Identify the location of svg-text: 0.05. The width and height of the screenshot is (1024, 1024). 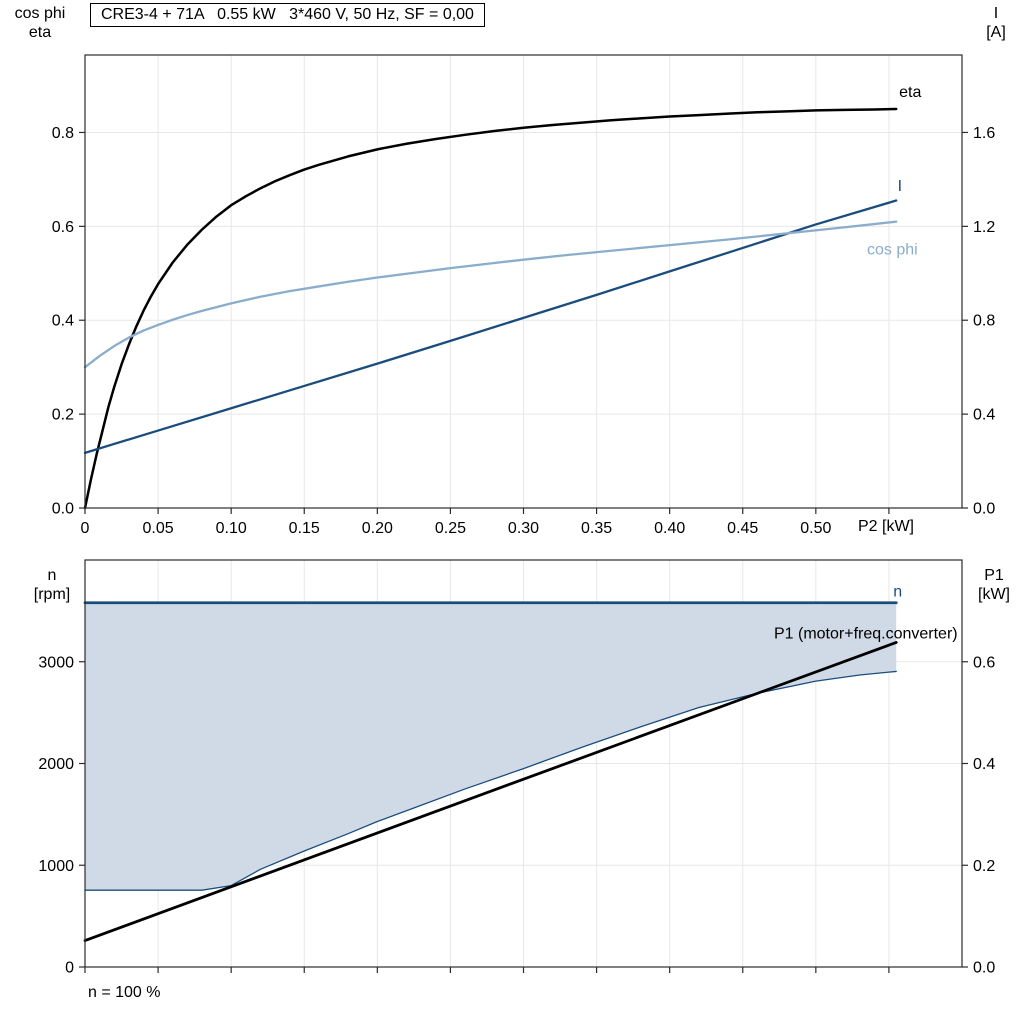
(158, 528).